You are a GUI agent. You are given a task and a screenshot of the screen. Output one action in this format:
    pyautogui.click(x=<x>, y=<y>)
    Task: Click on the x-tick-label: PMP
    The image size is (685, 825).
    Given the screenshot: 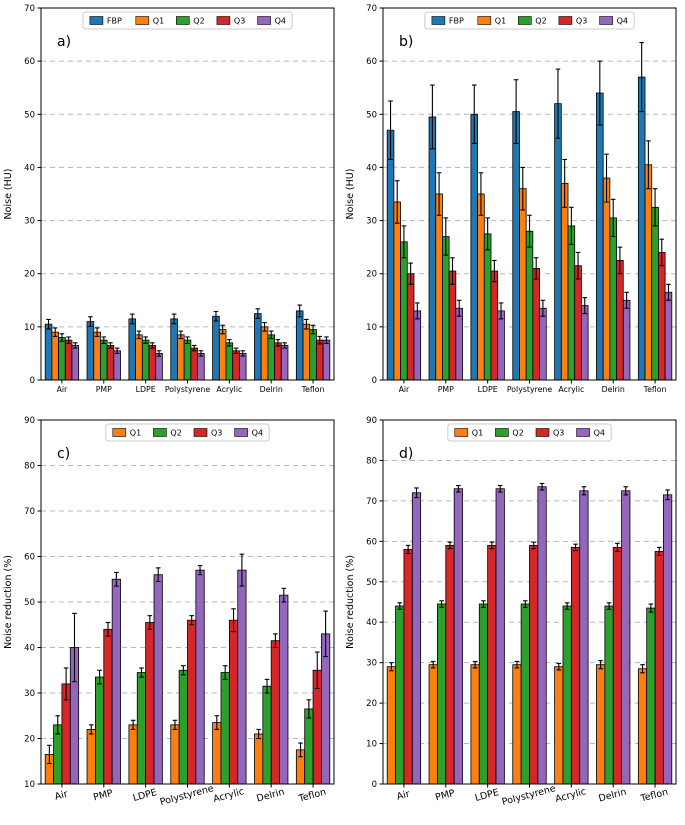 What is the action you would take?
    pyautogui.click(x=446, y=389)
    